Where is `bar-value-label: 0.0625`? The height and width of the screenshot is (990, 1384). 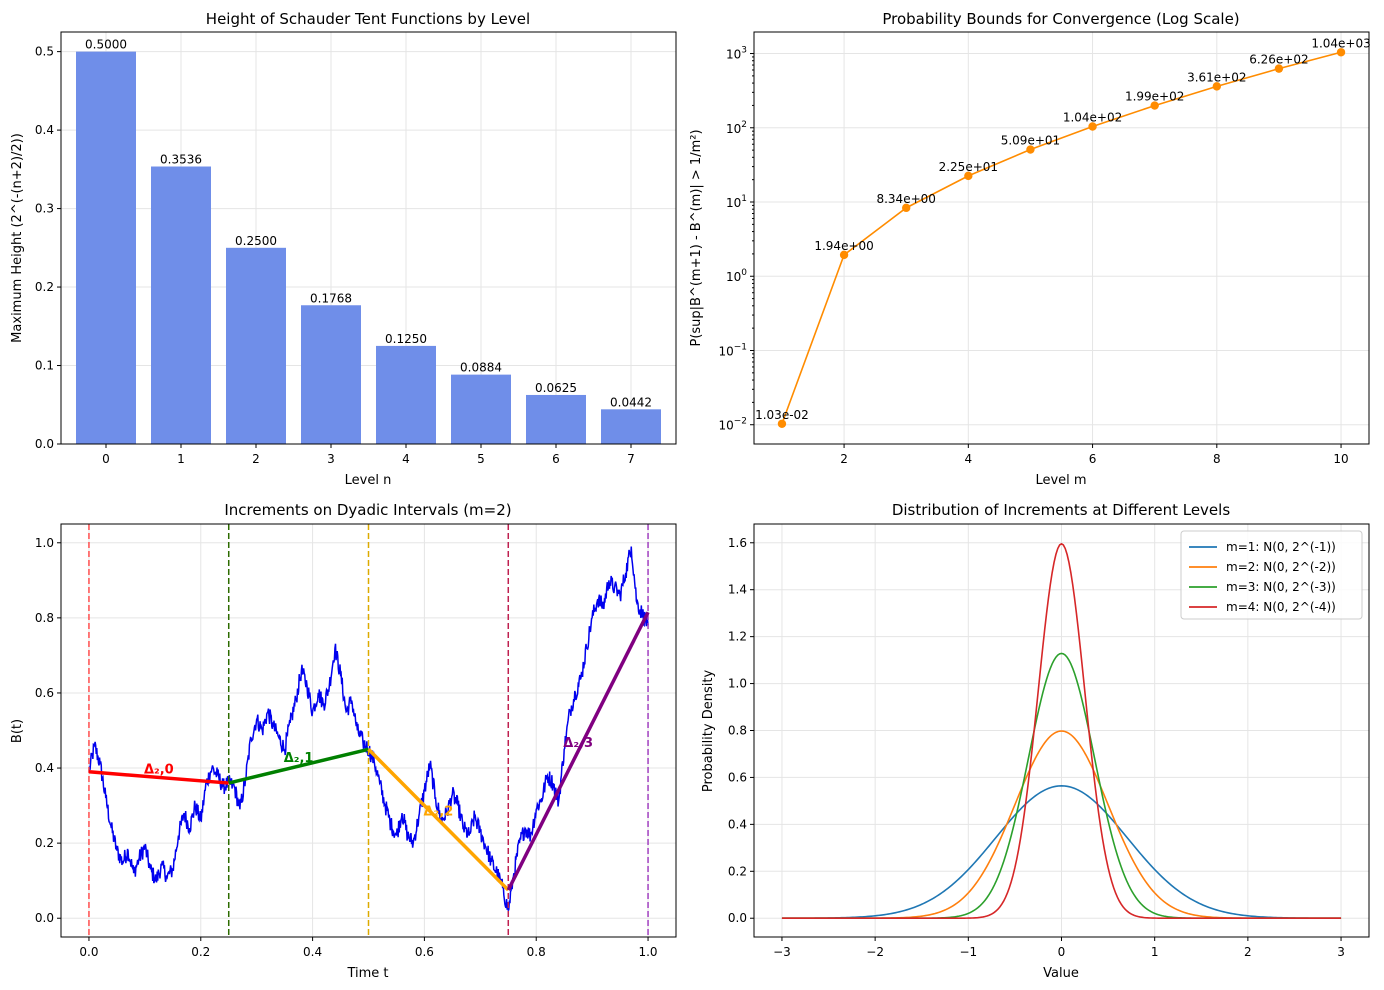
bar-value-label: 0.0625 is located at coordinates (556, 388).